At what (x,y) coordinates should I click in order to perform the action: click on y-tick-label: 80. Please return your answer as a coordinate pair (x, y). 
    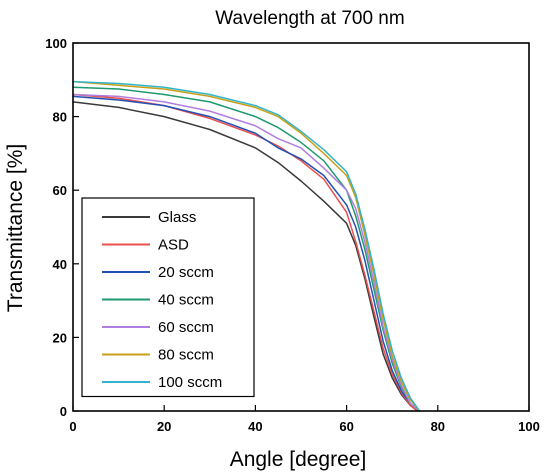
    Looking at the image, I should click on (60, 117).